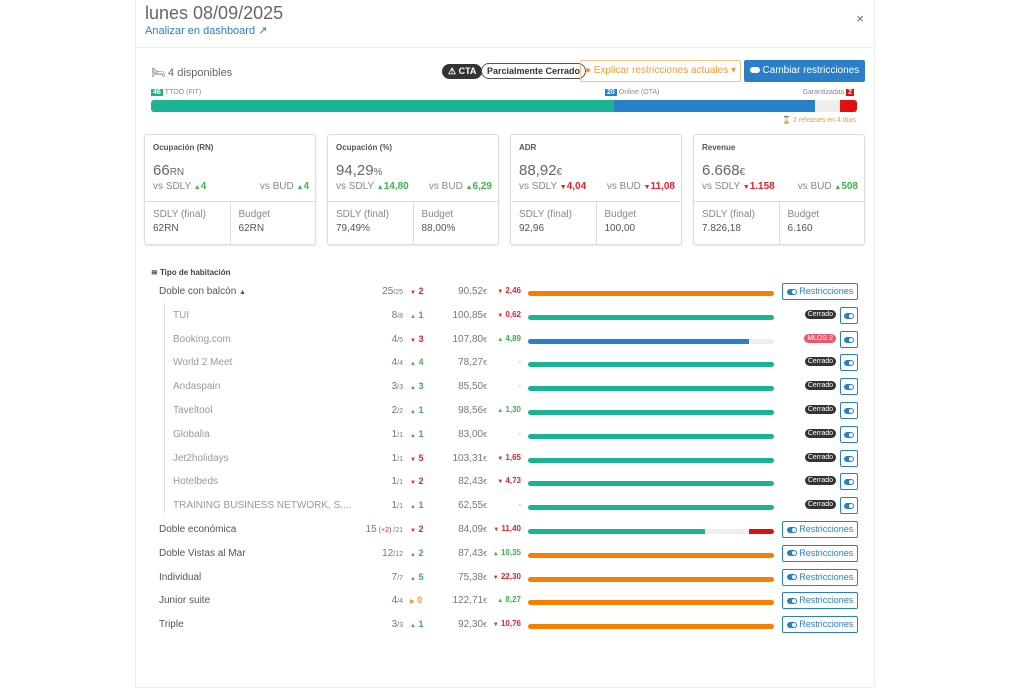  I want to click on close-button: ×, so click(860, 18).